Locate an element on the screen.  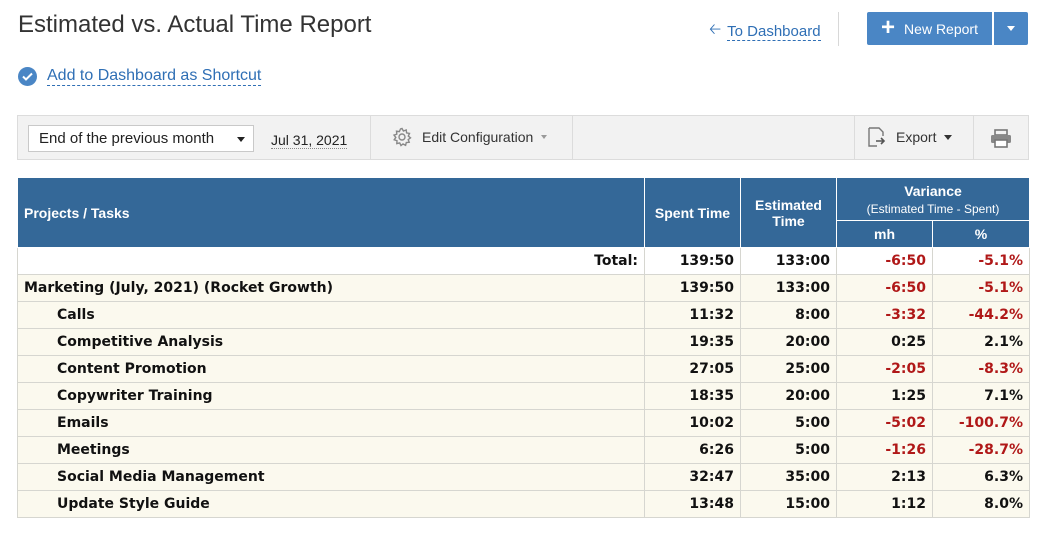
table-row: Meetings 6:26 5:00 -1:26 -28.7% is located at coordinates (523, 450).